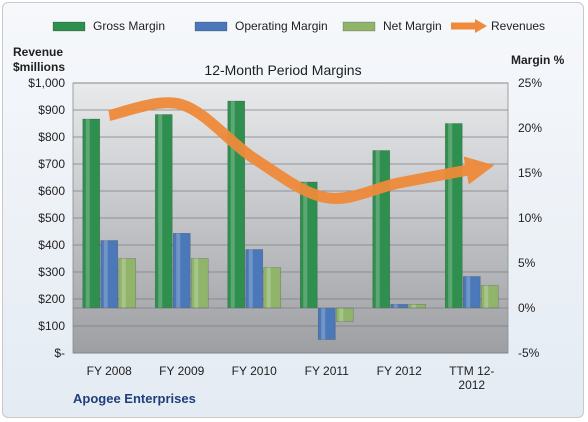 This screenshot has height=422, width=588. What do you see at coordinates (51, 326) in the screenshot?
I see `left-tick-label: $100` at bounding box center [51, 326].